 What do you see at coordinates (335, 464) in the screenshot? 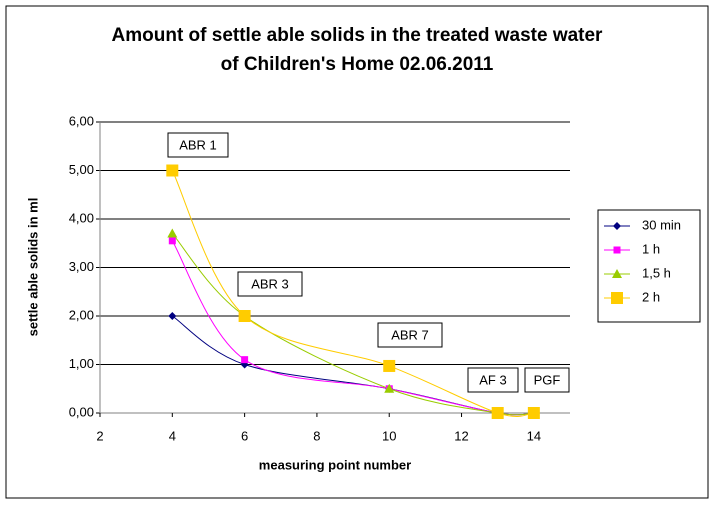
I see `x-axis-label: measuring point number` at bounding box center [335, 464].